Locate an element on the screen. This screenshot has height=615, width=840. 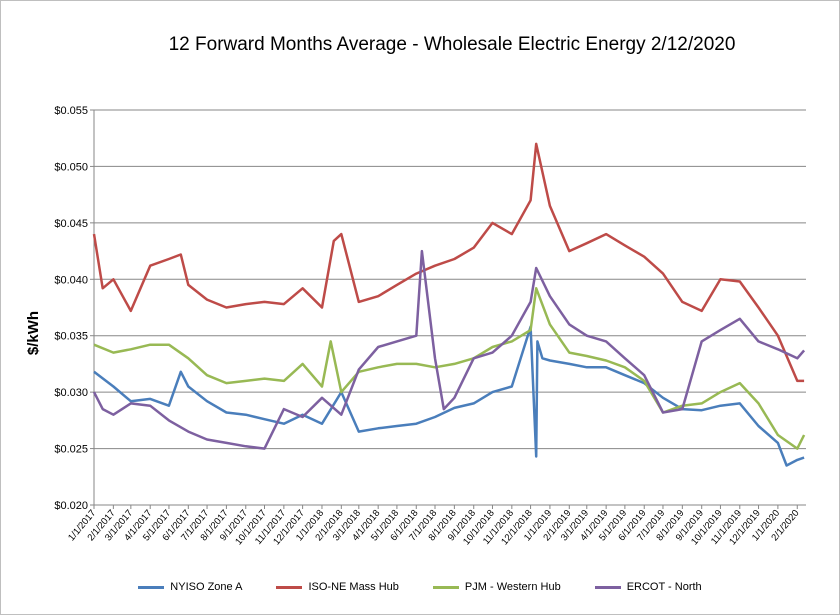
y-tick-label: $0.045 is located at coordinates (71, 224).